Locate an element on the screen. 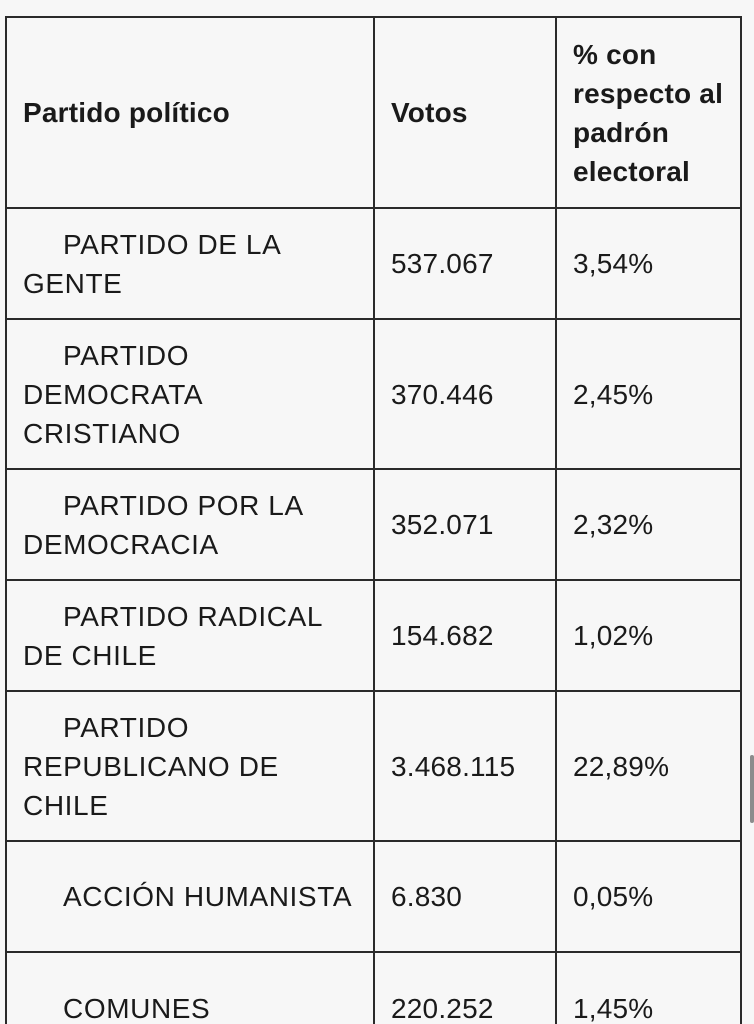  votes-value: 3.468.115 is located at coordinates (465, 766).